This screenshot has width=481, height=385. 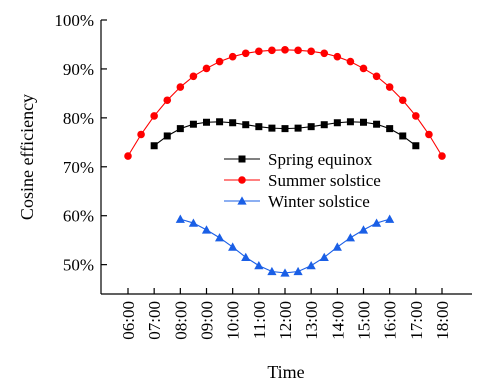 I want to click on legend-label: Spring equinox, so click(x=320, y=159).